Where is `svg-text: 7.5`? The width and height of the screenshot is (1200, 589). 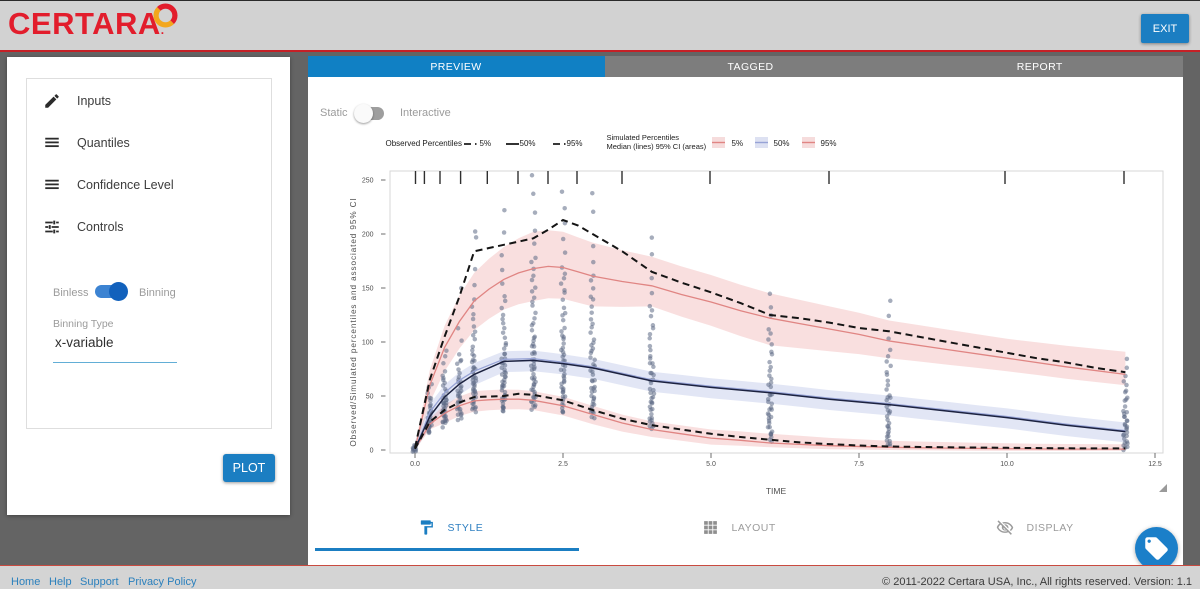
svg-text: 7.5 is located at coordinates (859, 464).